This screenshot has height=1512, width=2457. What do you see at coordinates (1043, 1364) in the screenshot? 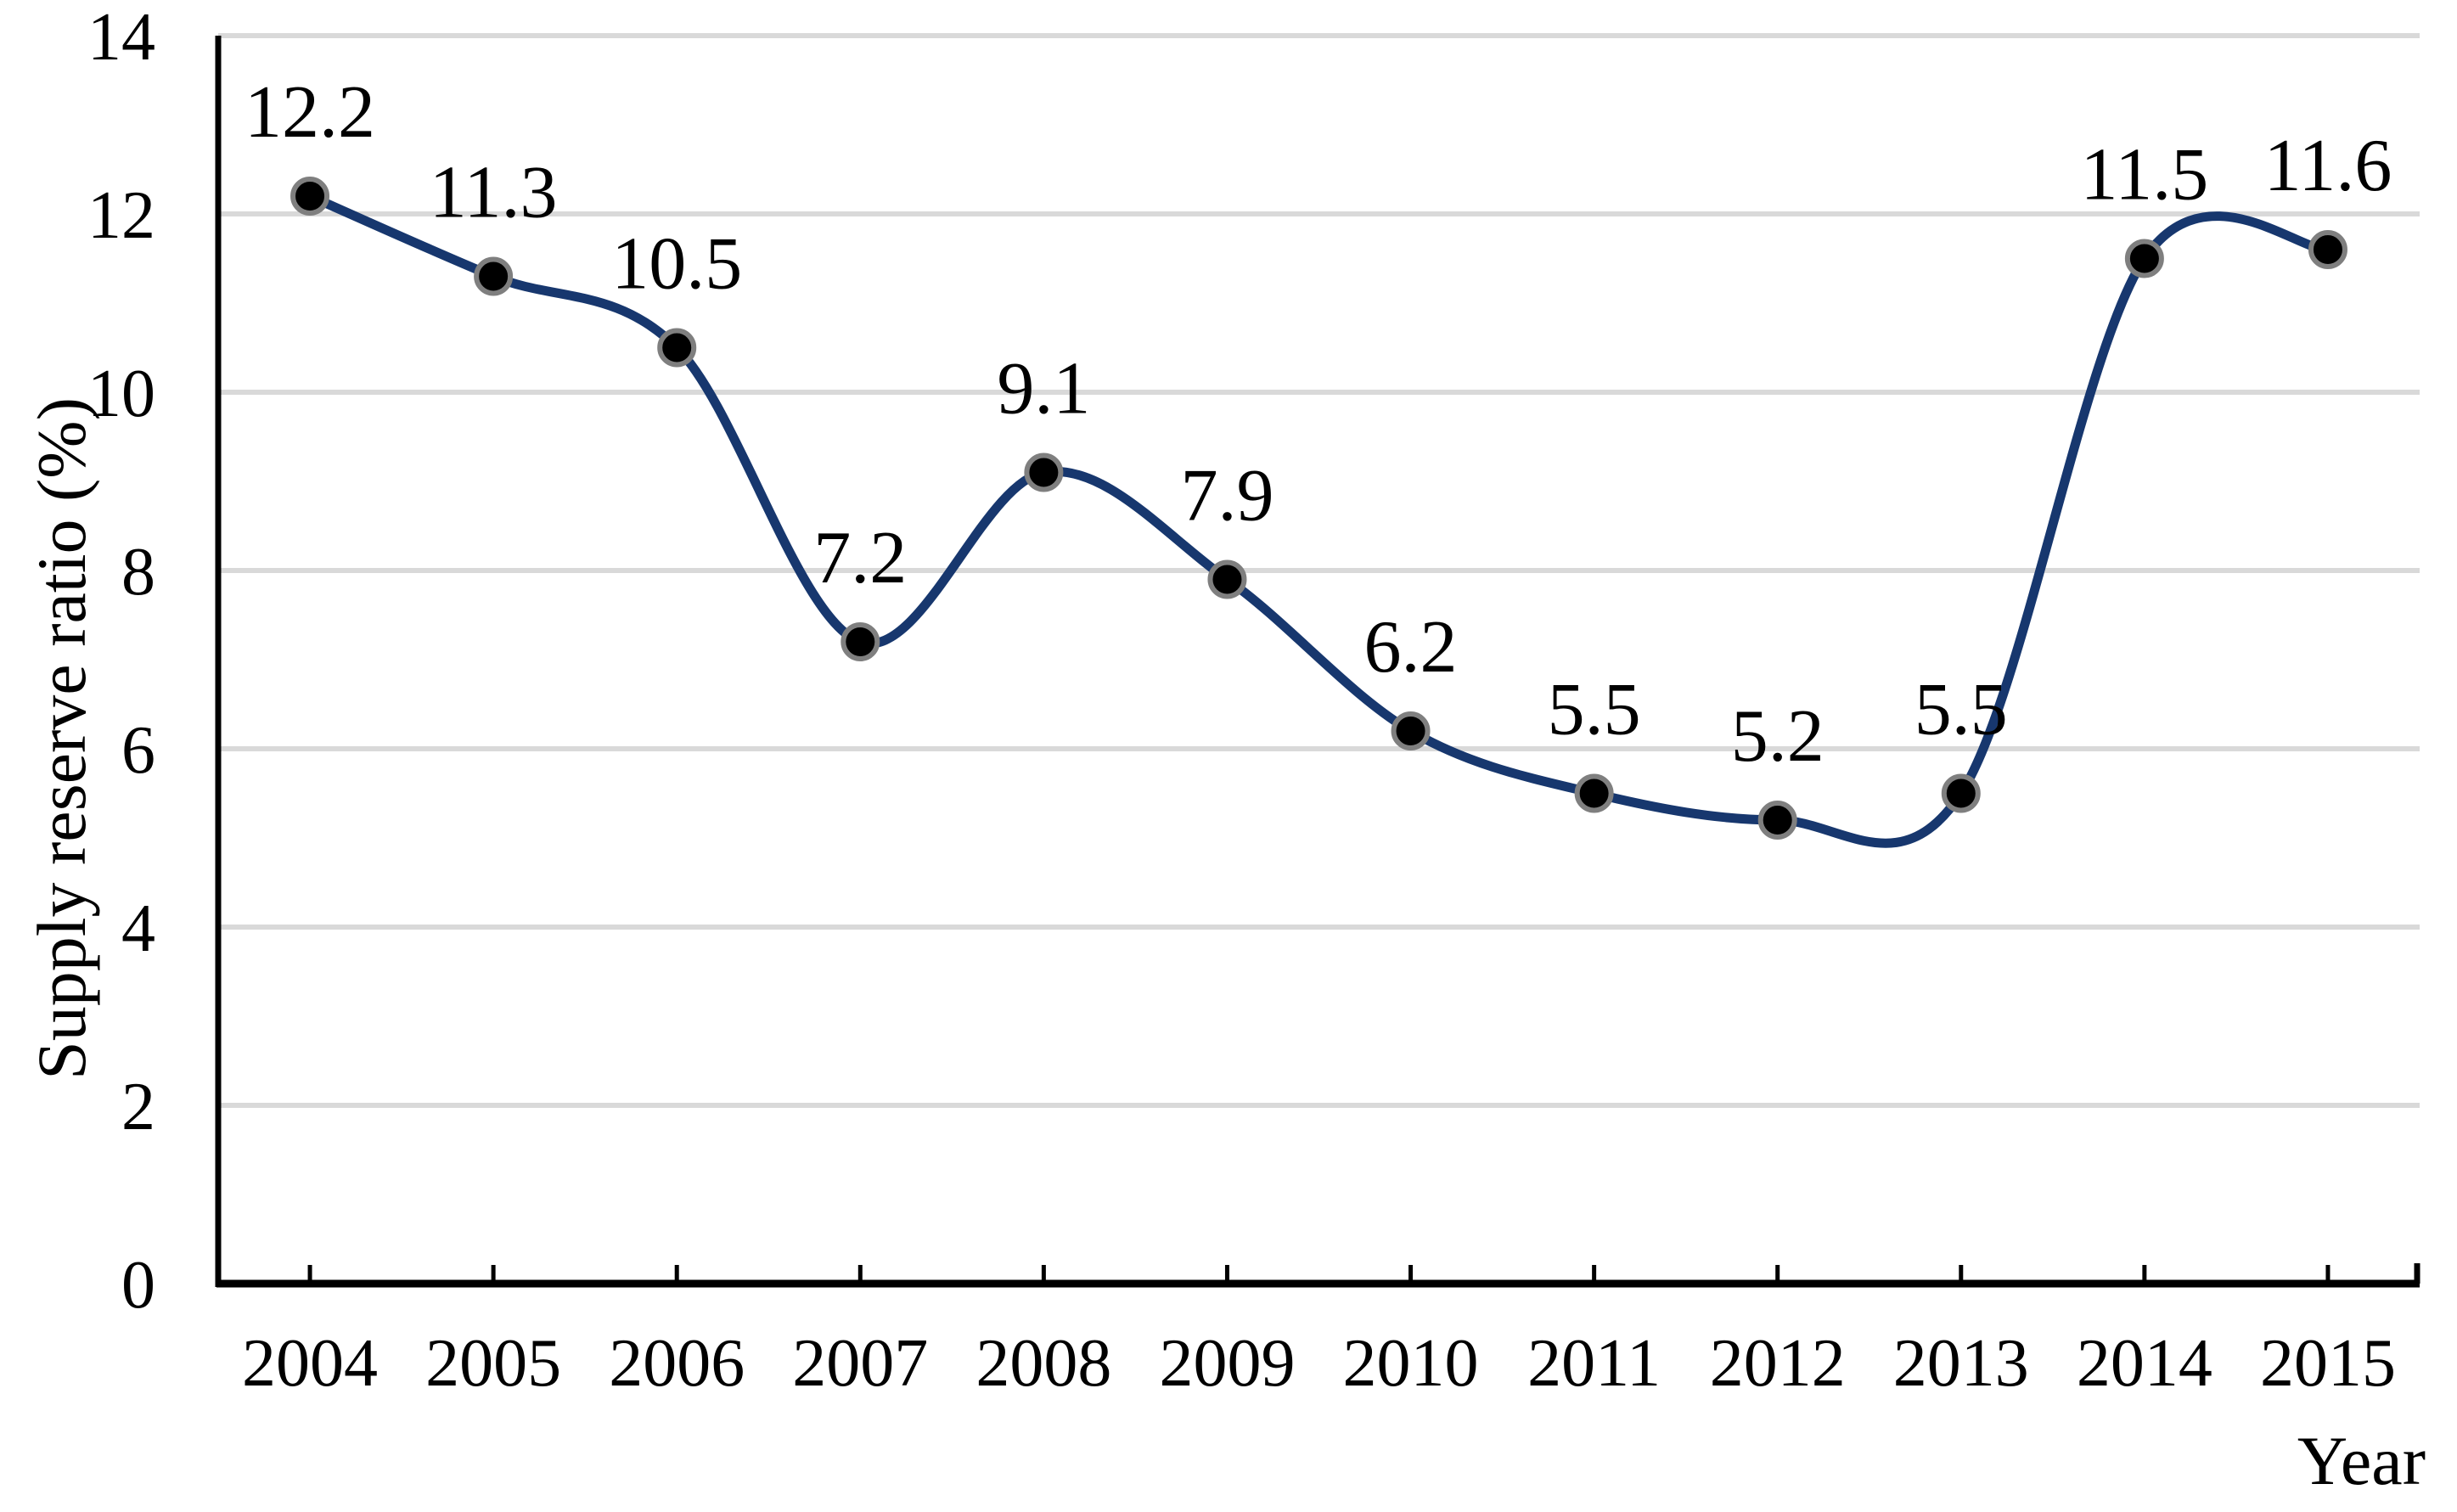
I see `x-tick-label: 2008` at bounding box center [1043, 1364].